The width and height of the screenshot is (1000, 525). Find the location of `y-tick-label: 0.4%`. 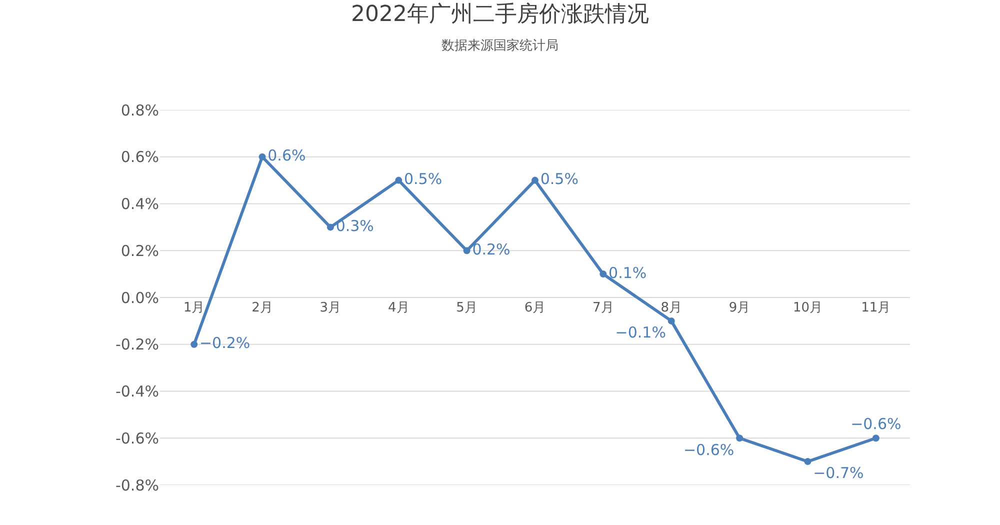

y-tick-label: 0.4% is located at coordinates (139, 204).